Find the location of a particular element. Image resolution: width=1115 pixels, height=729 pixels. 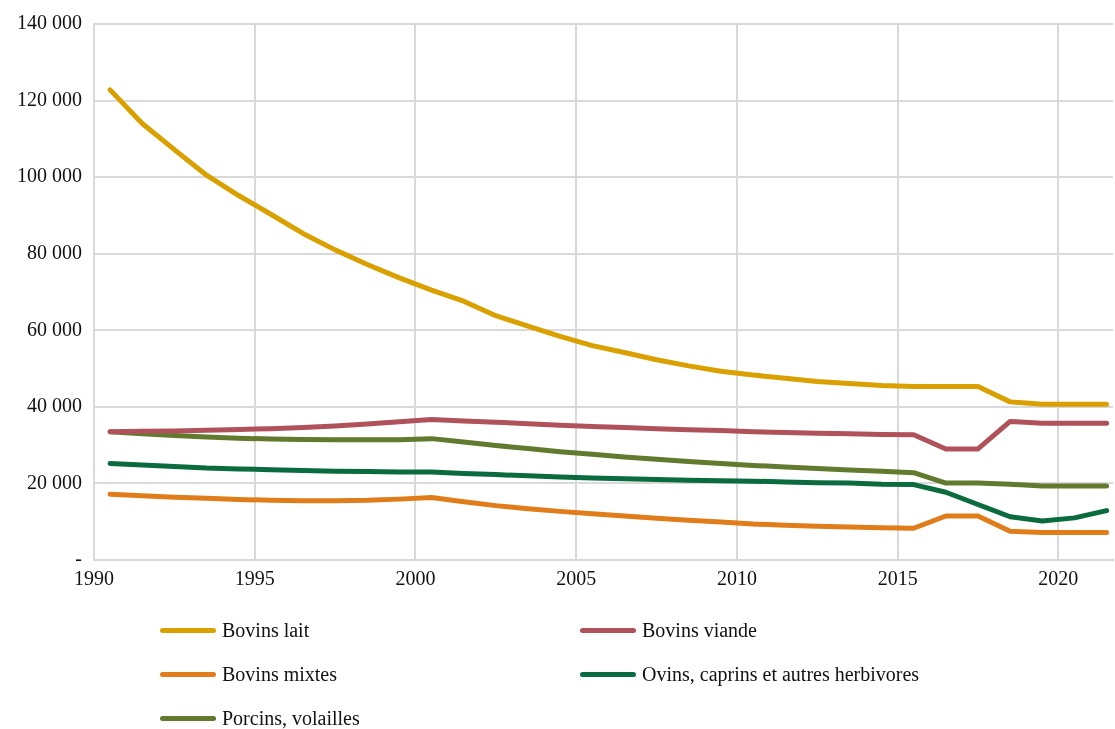

y-tick-label: 140 000 is located at coordinates (49, 22).